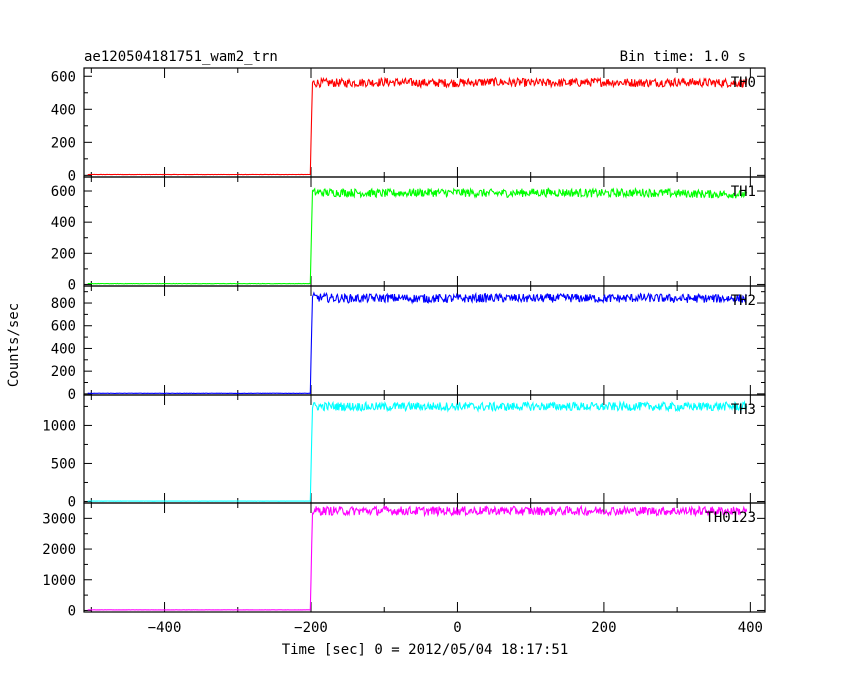 The width and height of the screenshot is (850, 680). What do you see at coordinates (311, 628) in the screenshot?
I see `x-tick-label: −200` at bounding box center [311, 628].